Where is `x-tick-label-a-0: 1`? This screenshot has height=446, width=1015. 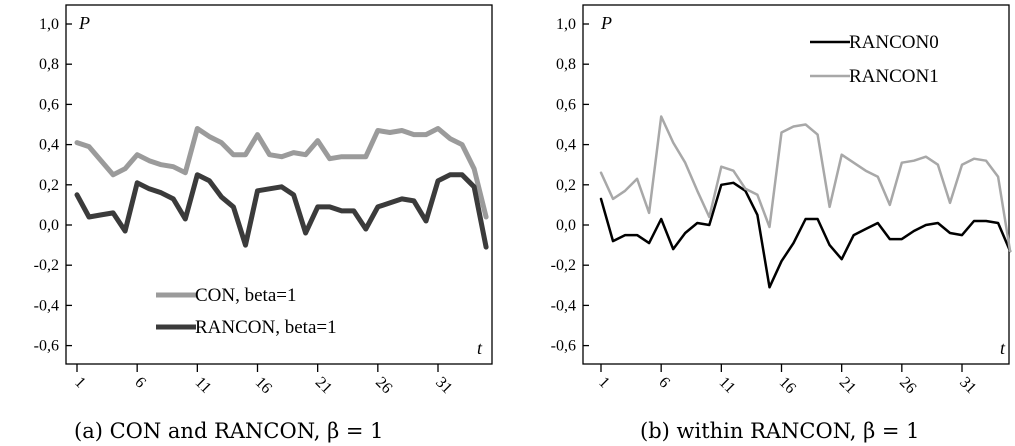
x-tick-label-a-0: 1 is located at coordinates (80, 383).